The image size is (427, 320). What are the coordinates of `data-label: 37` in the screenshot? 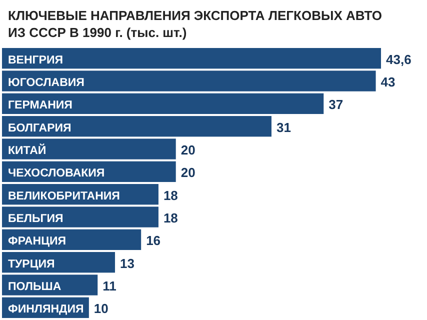 It's located at (336, 104).